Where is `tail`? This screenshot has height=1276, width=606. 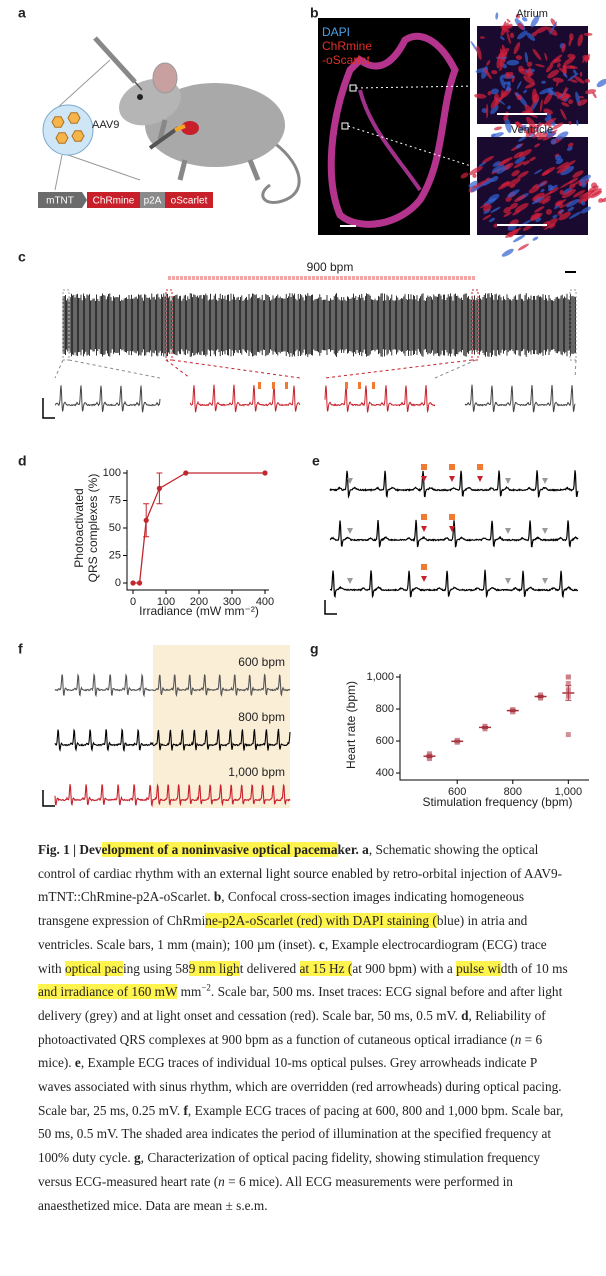
tail is located at coordinates (281, 171).